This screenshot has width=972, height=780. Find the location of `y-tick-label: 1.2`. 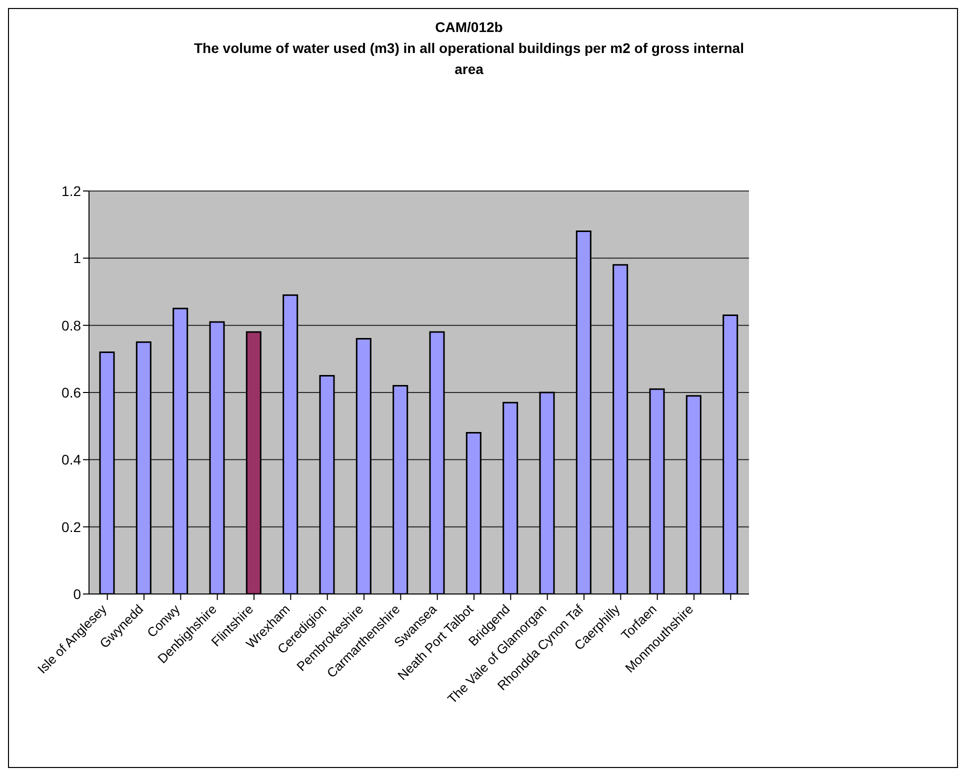

y-tick-label: 1.2 is located at coordinates (72, 190).